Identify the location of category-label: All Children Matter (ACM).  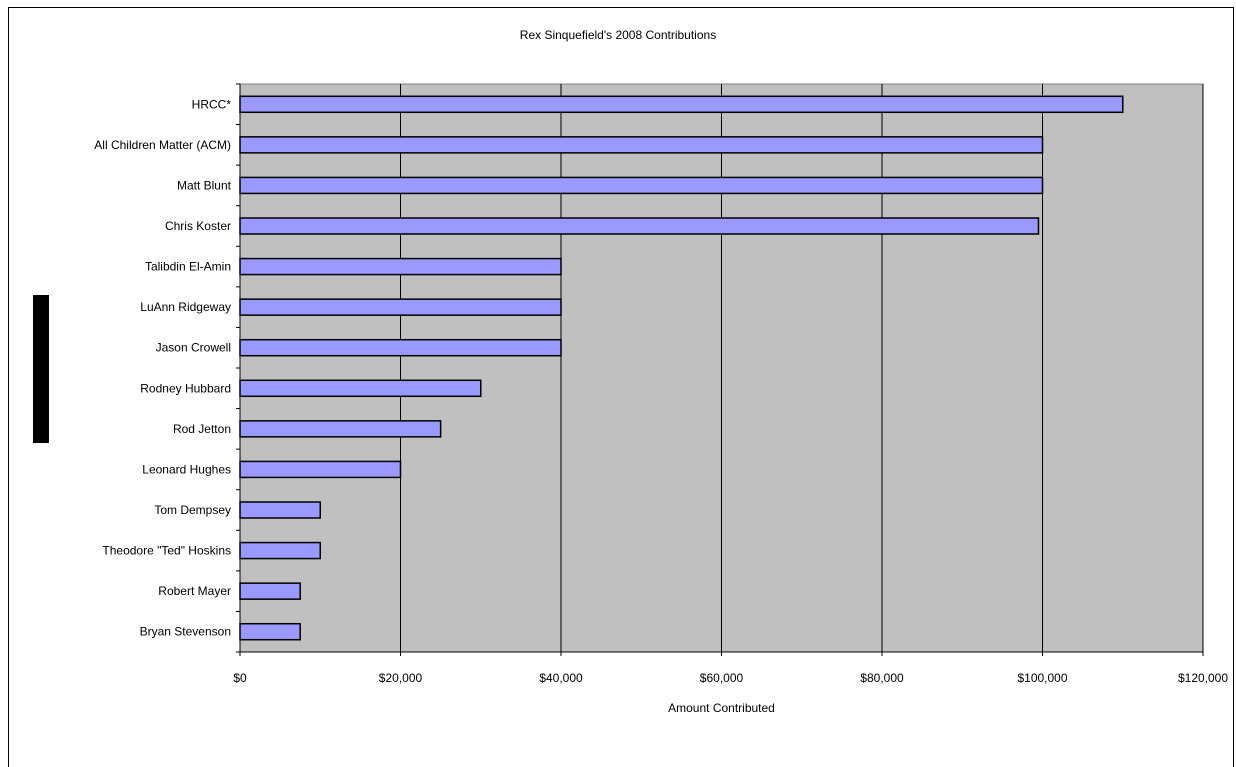
(162, 145).